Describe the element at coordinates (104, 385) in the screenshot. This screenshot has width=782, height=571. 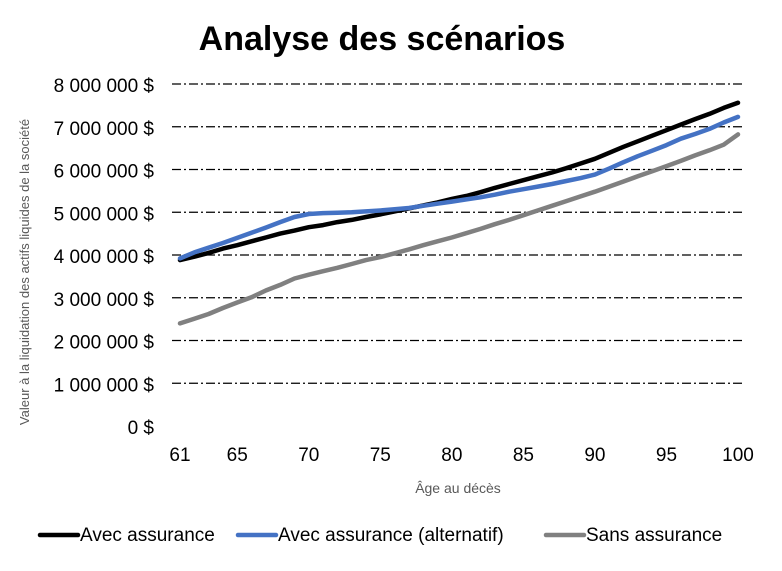
I see `y-tick-label: 1 000 000 $` at that location.